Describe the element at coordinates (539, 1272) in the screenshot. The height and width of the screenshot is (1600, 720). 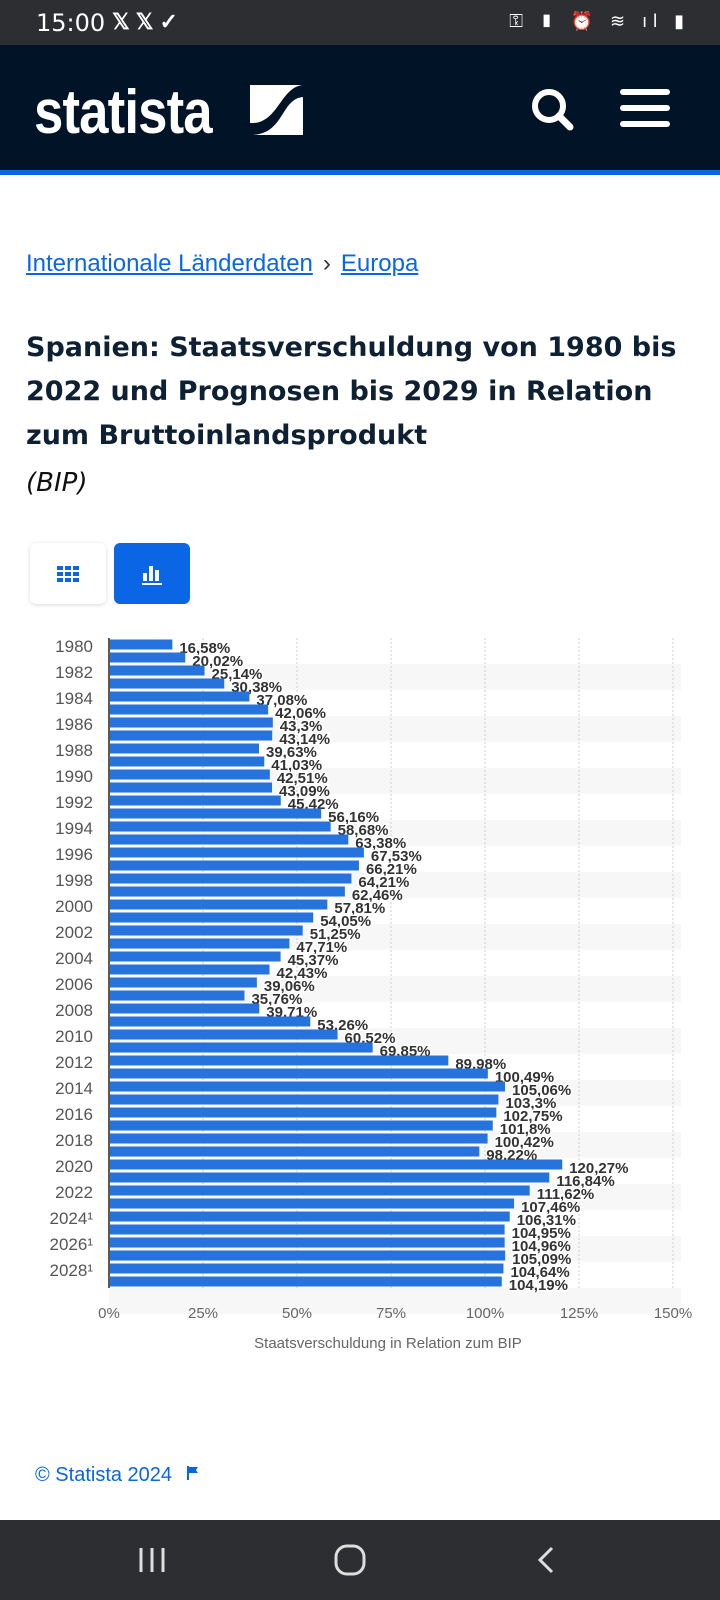
I see `data-label: 104,64%` at that location.